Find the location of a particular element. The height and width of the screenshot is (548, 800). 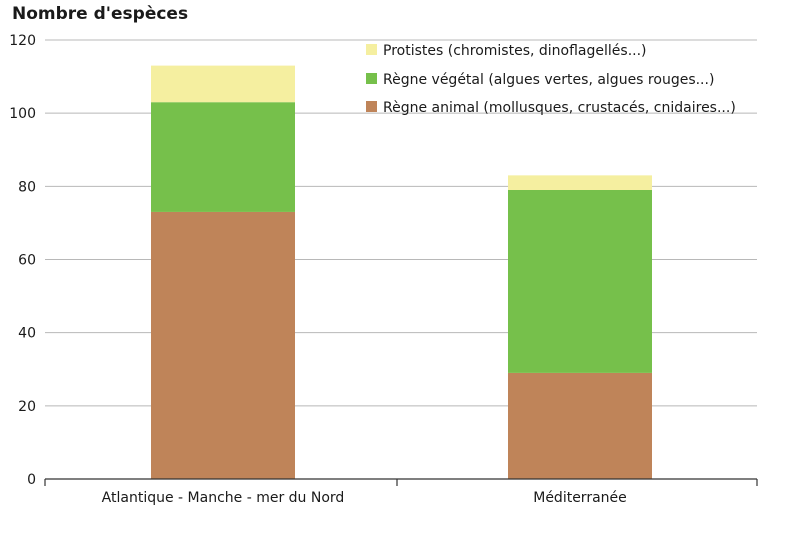

y-tick-label: 100 is located at coordinates (22, 114).